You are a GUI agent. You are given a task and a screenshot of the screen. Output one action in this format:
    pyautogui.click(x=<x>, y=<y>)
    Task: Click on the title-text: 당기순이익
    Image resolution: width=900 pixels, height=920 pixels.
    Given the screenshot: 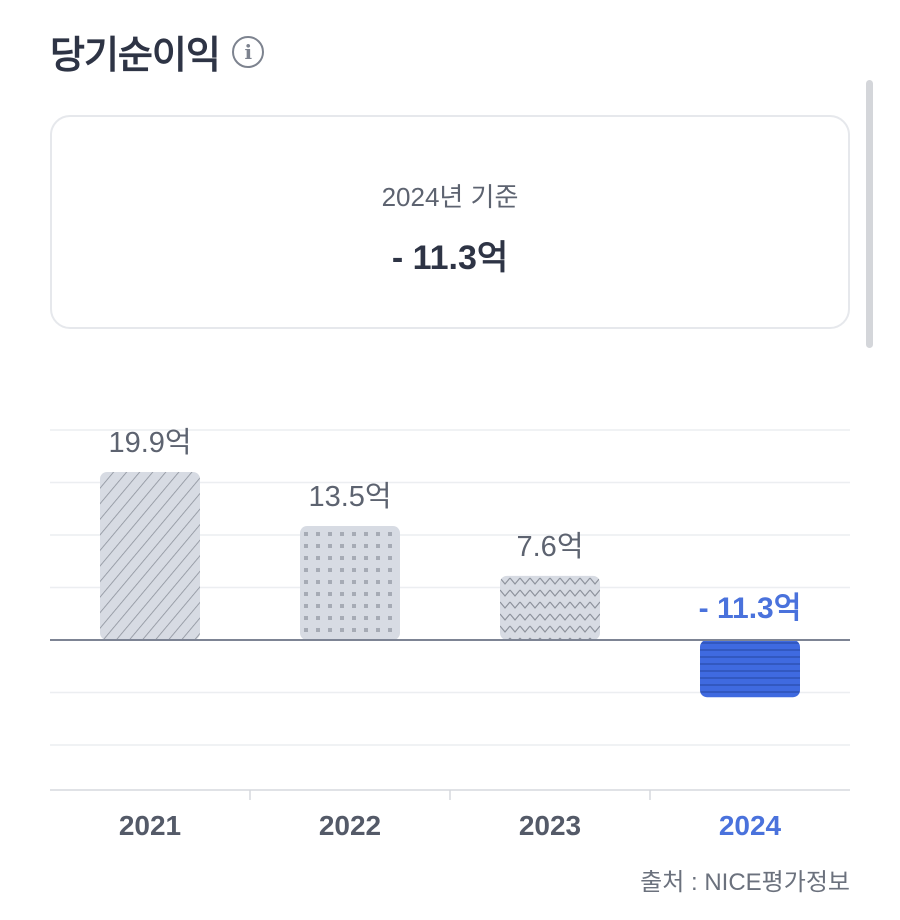 What is the action you would take?
    pyautogui.click(x=135, y=56)
    